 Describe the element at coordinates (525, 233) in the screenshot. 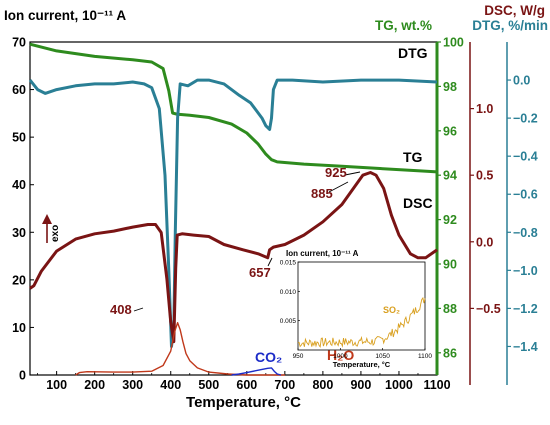

I see `dtg-tick-label: −0.8` at that location.